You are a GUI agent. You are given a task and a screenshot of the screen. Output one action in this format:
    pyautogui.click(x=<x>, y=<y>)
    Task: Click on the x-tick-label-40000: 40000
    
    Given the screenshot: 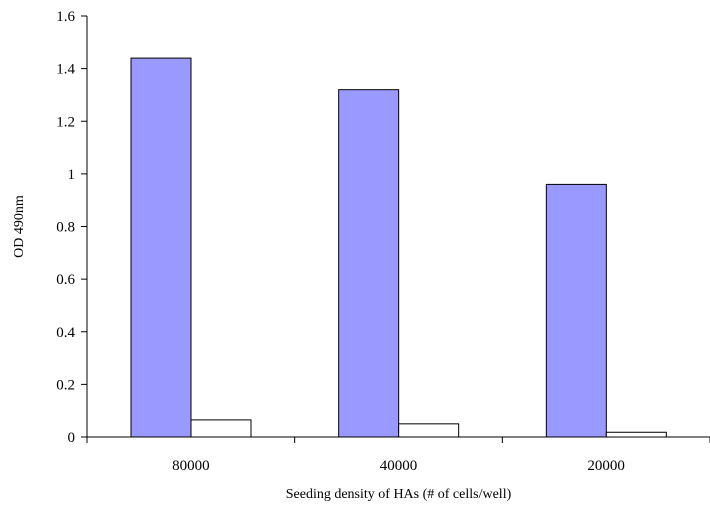 What is the action you would take?
    pyautogui.click(x=399, y=466)
    